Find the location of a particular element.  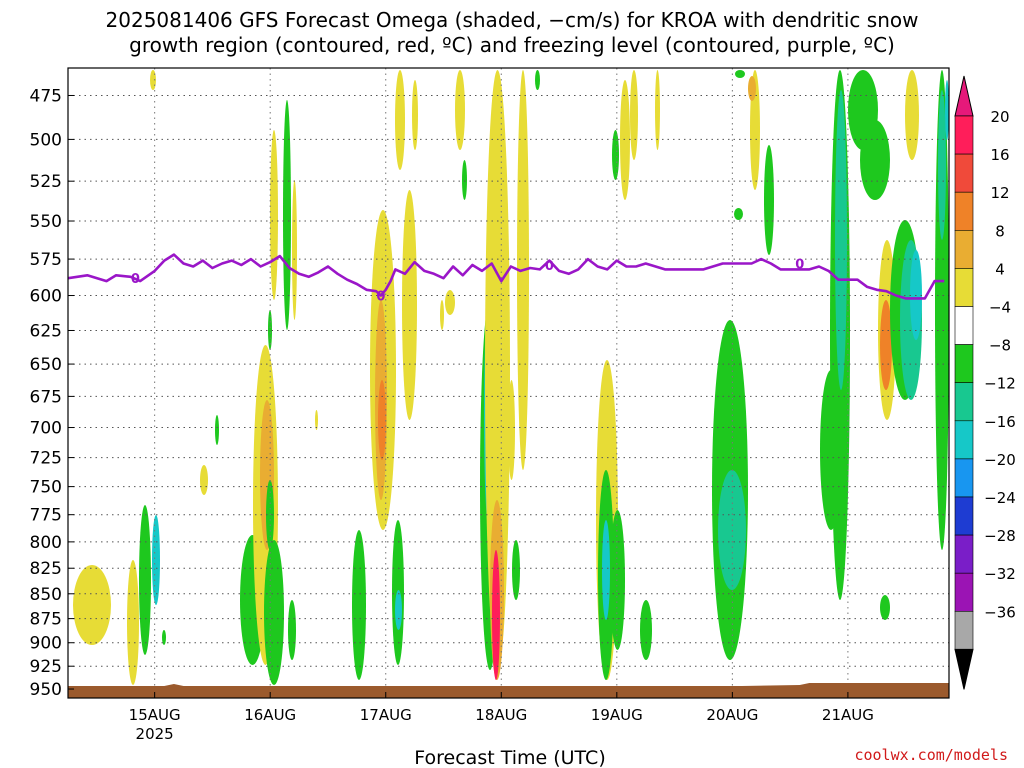

colorbar-label: −16 is located at coordinates (1000, 422).